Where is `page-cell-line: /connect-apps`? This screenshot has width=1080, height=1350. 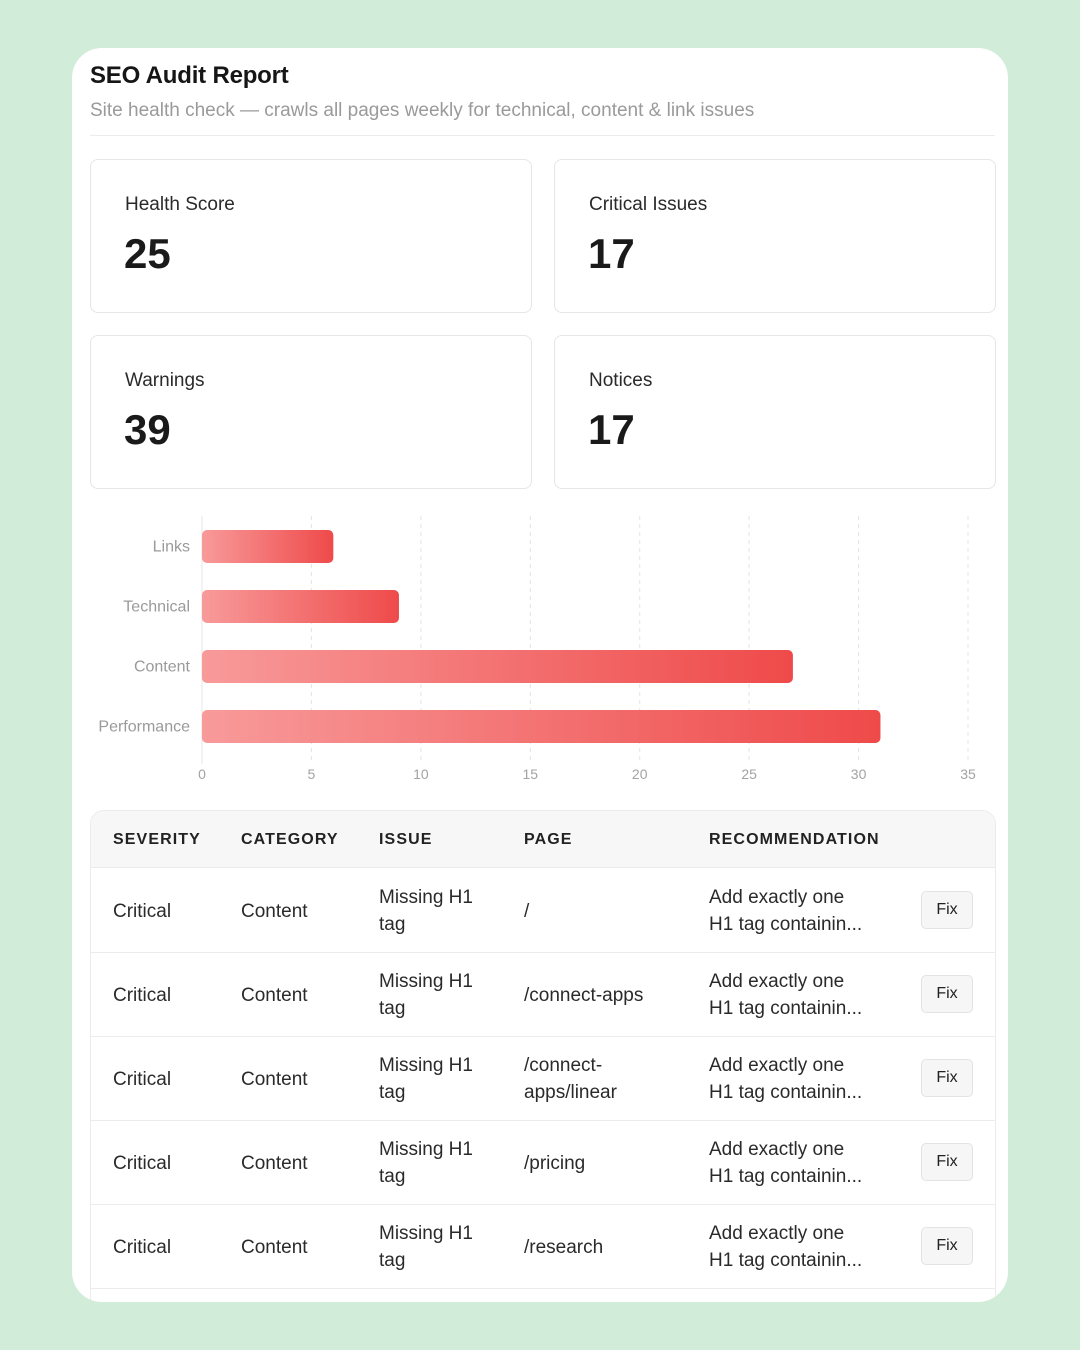
page-cell-line: /connect-apps is located at coordinates (584, 995).